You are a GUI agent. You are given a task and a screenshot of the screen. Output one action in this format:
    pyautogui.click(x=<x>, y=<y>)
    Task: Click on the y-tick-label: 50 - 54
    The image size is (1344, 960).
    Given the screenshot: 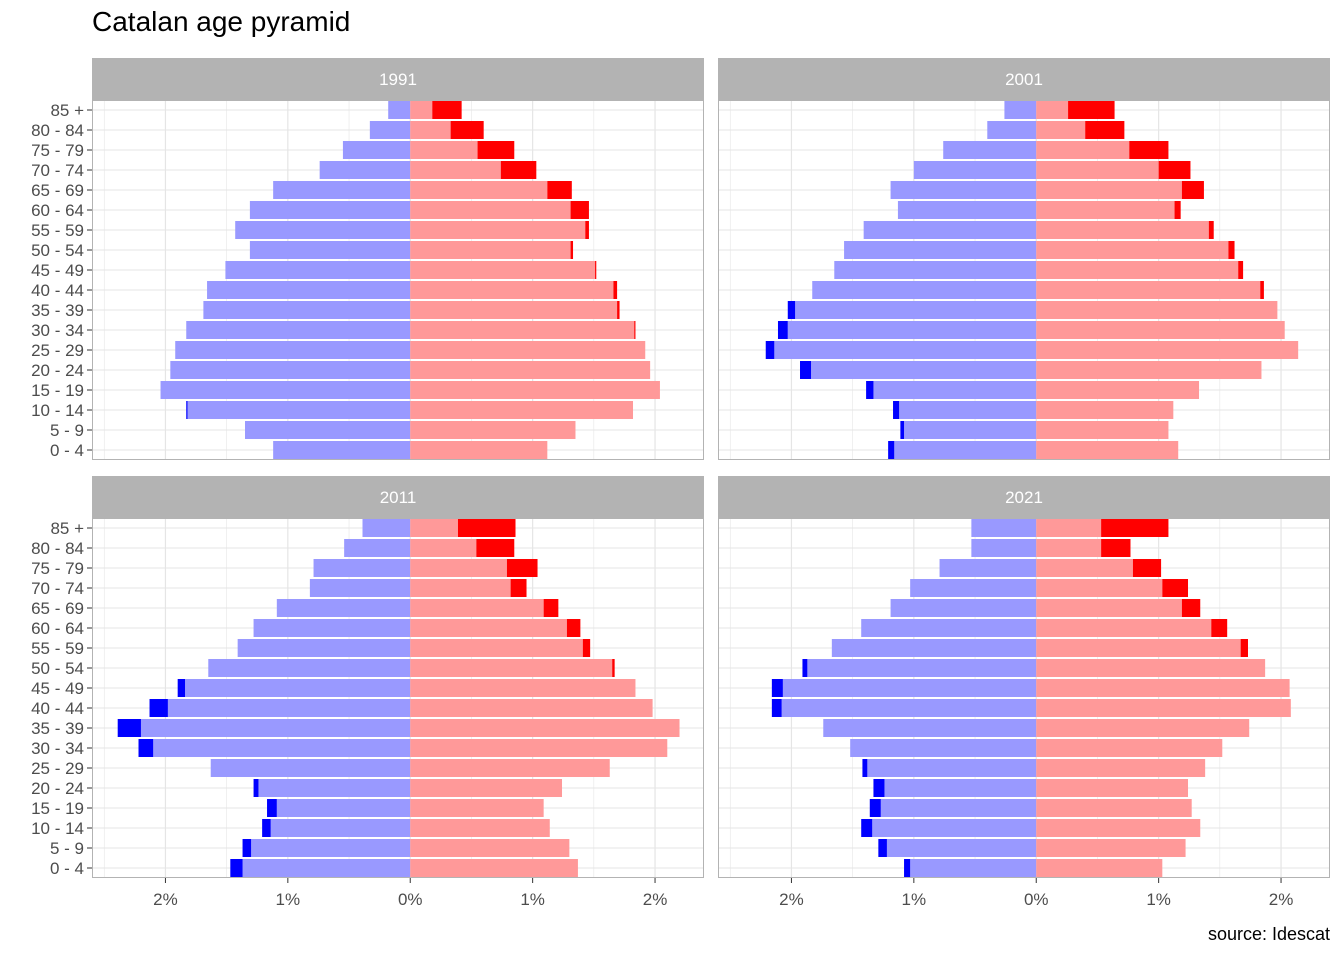 What is the action you would take?
    pyautogui.click(x=57, y=250)
    